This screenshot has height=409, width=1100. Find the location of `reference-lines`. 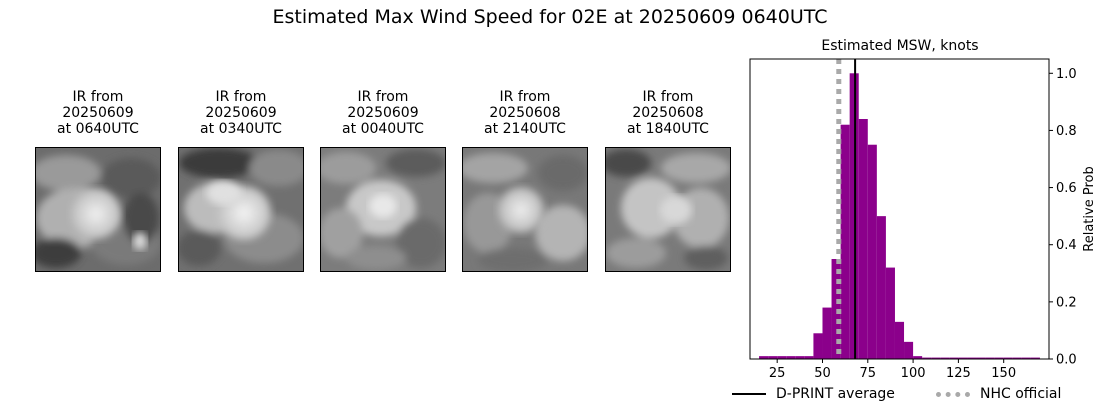

reference-lines is located at coordinates (846, 209).